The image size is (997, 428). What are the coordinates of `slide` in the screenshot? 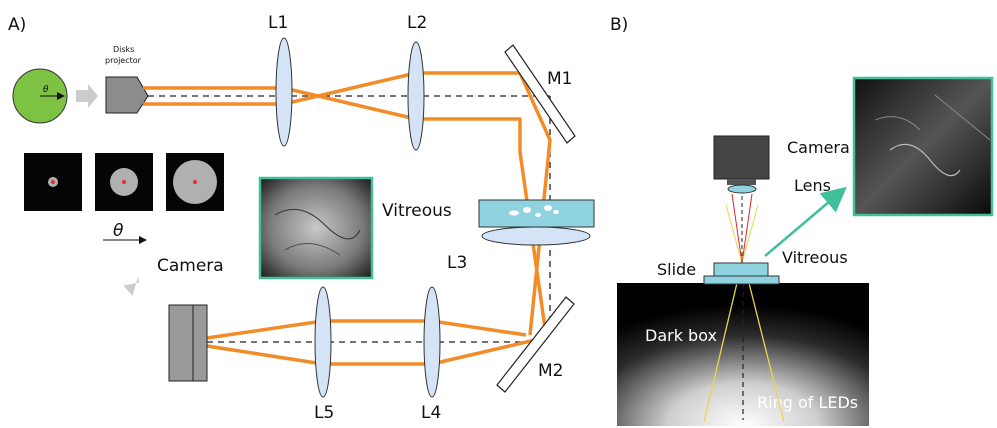 It's located at (741, 280).